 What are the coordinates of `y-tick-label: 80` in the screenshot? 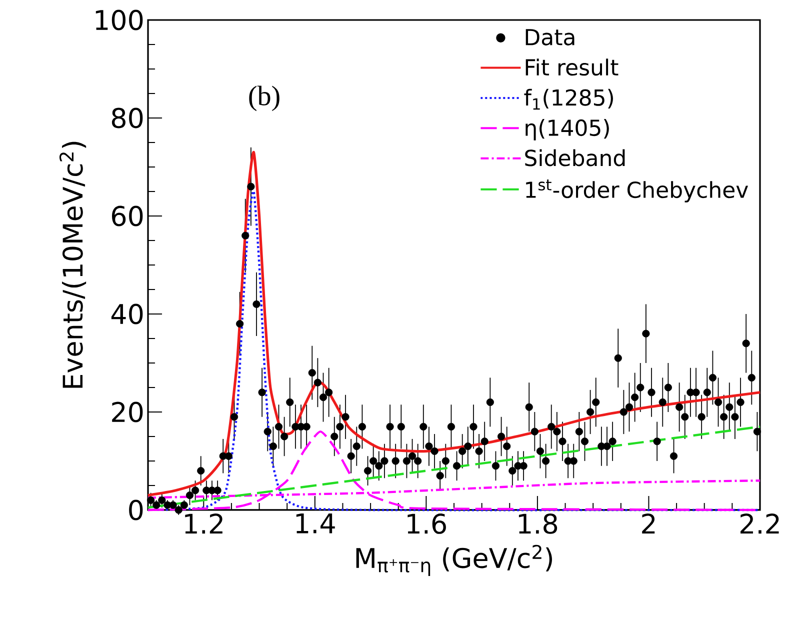 It's located at (127, 118).